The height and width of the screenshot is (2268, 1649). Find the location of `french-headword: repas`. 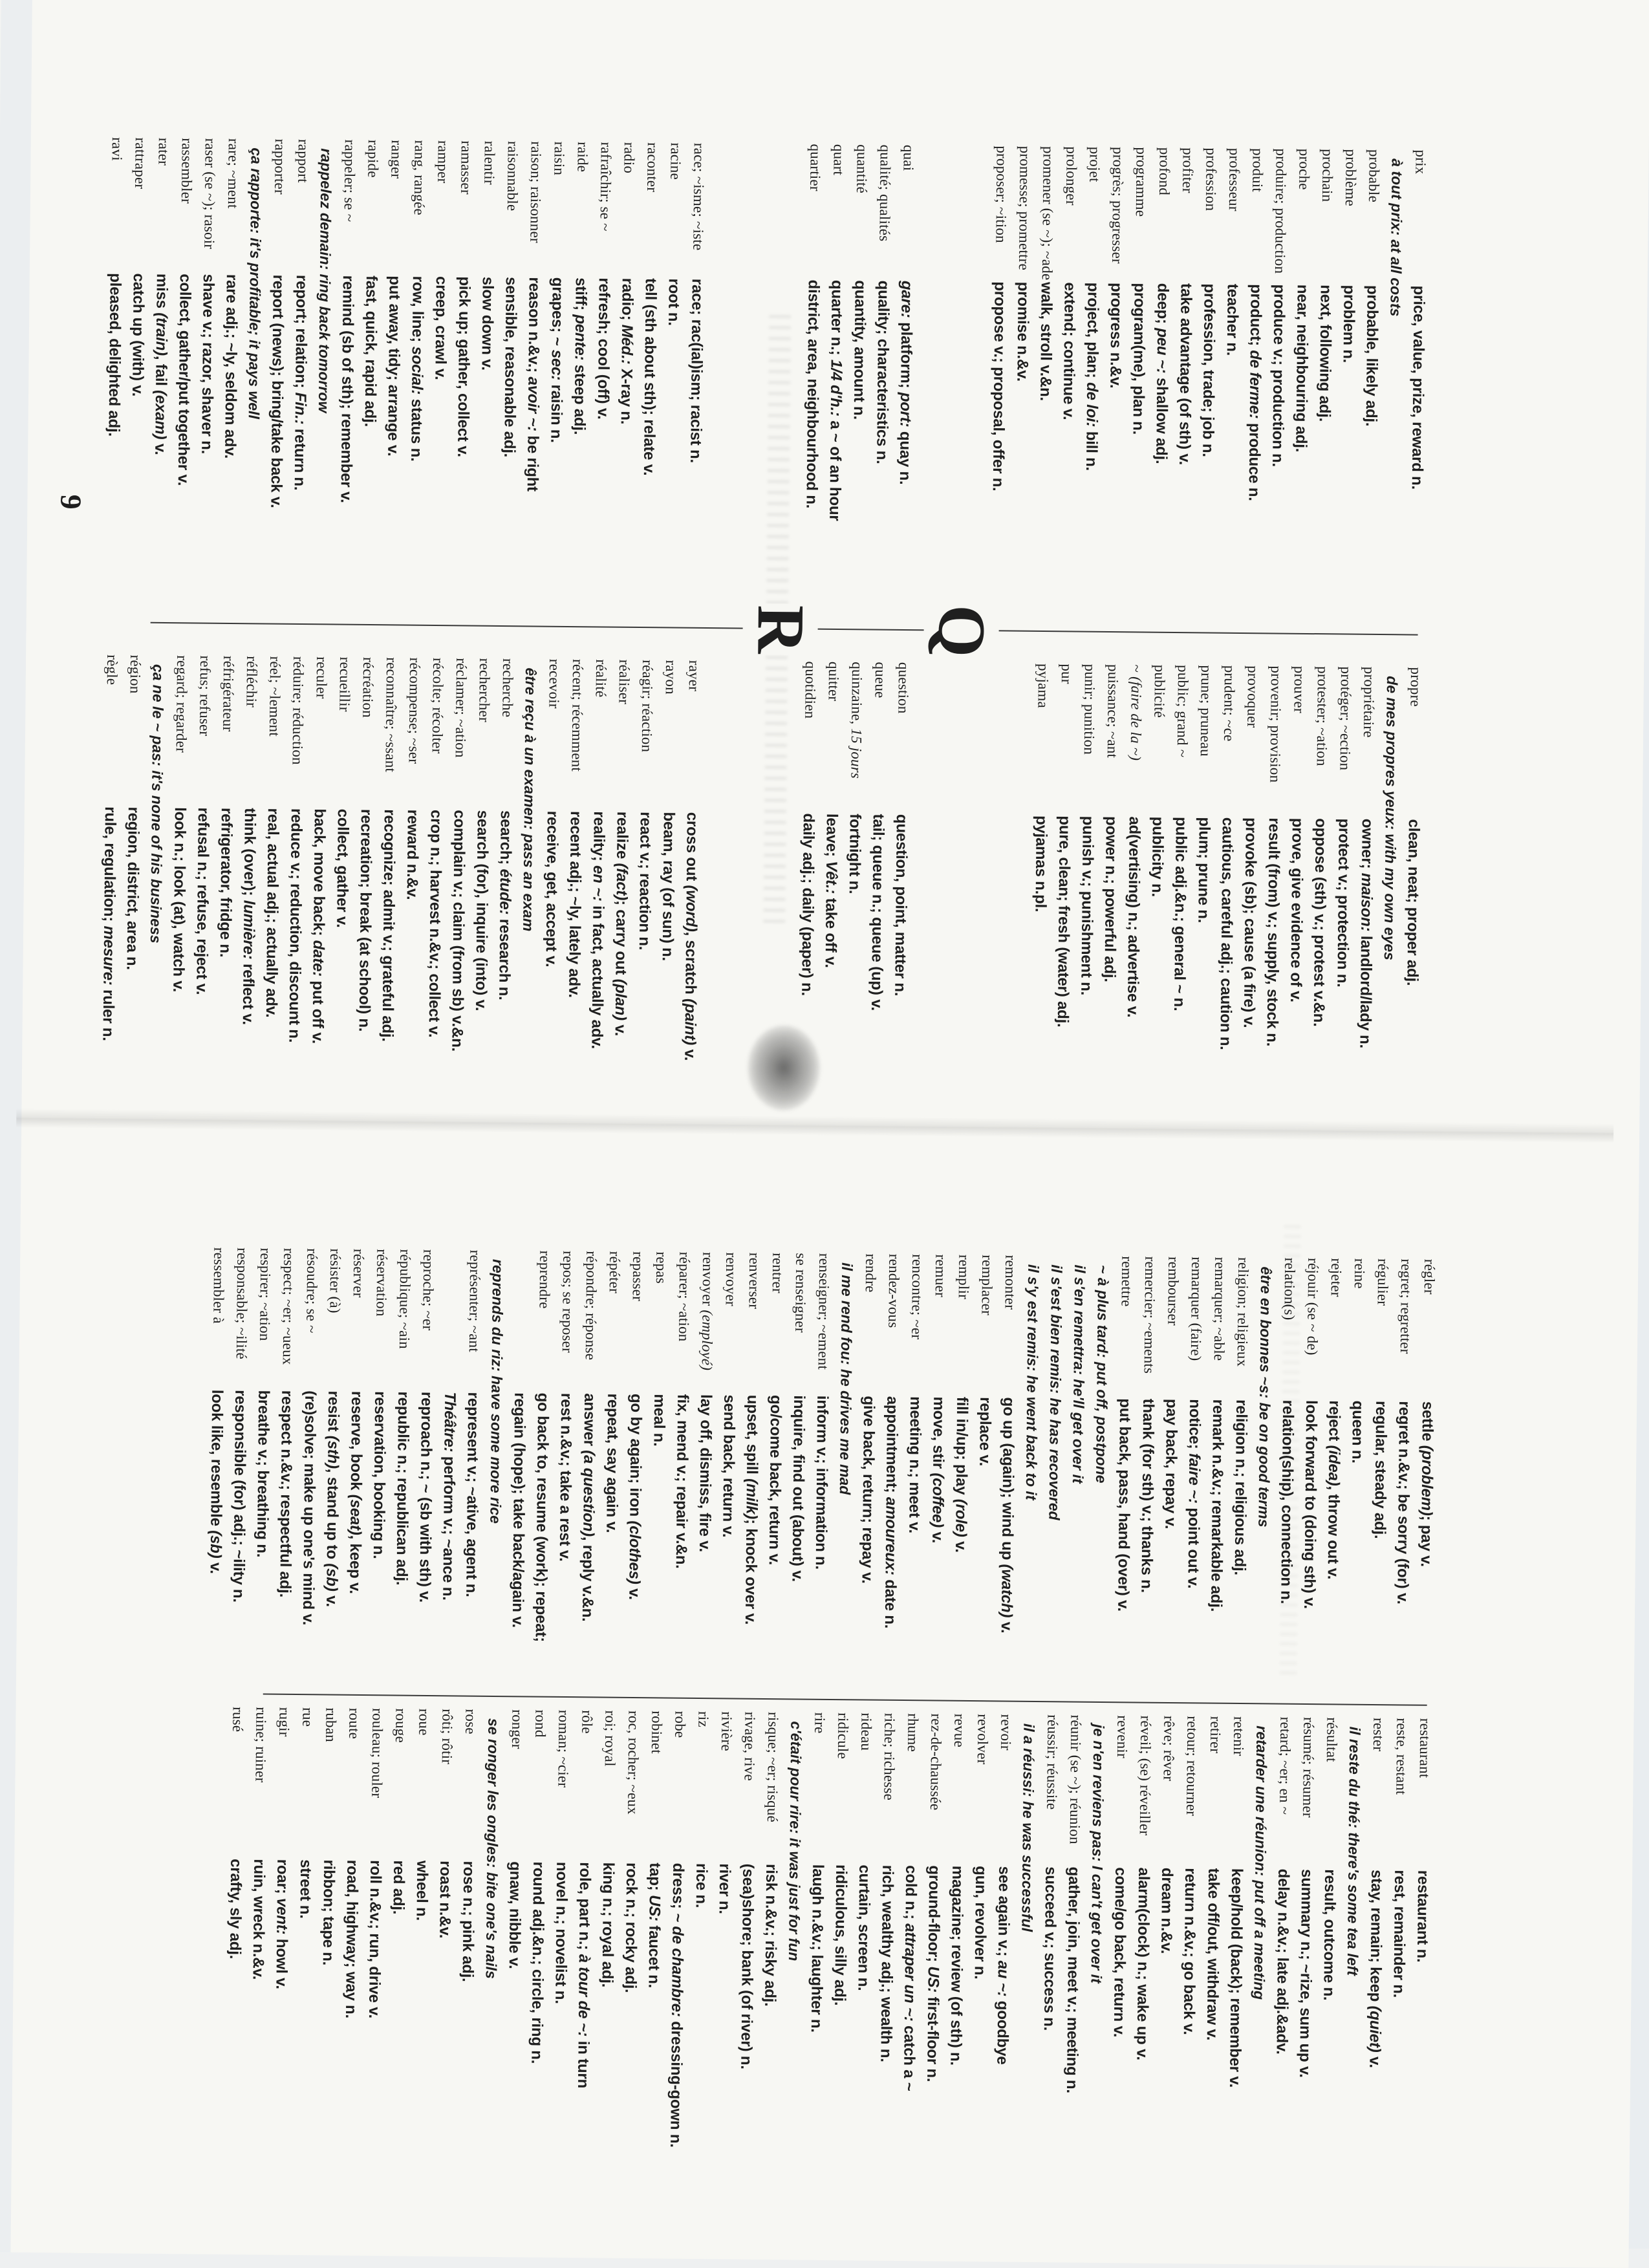

french-headword: repas is located at coordinates (661, 1267).